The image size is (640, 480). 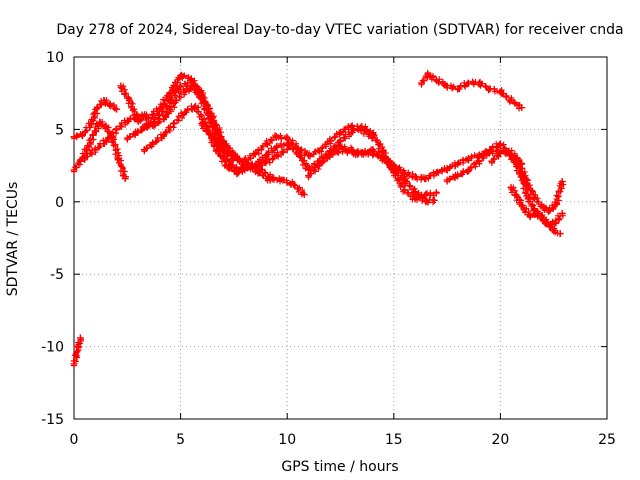 I want to click on x-tick-label: 10, so click(x=287, y=440).